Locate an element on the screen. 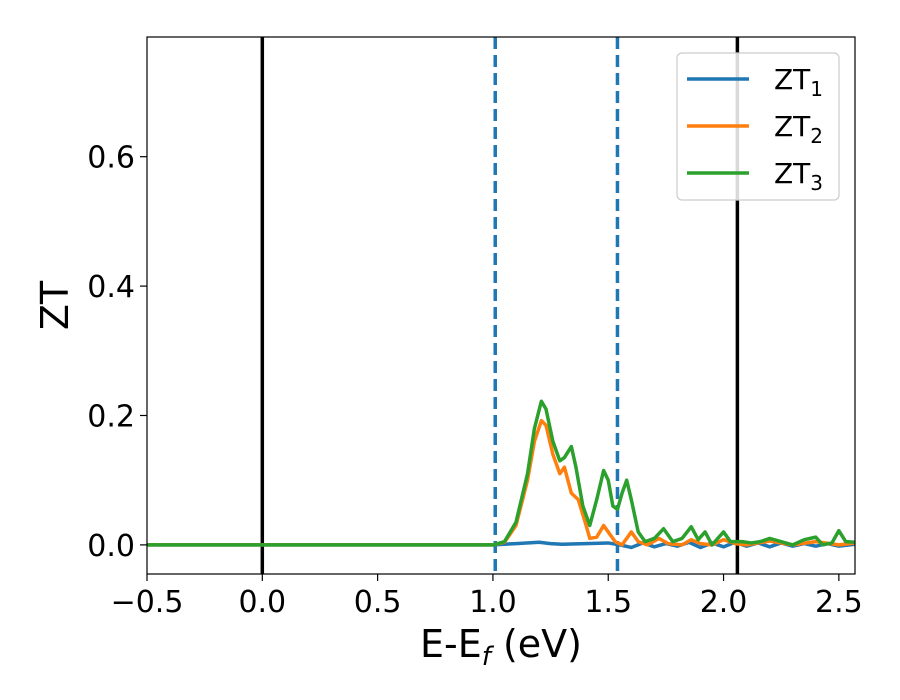  x-axis-label-unit: (eV) is located at coordinates (536, 644).